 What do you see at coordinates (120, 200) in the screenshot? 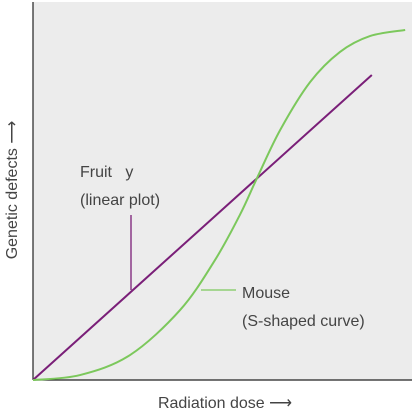
I see `annotation: (linear plot)` at bounding box center [120, 200].